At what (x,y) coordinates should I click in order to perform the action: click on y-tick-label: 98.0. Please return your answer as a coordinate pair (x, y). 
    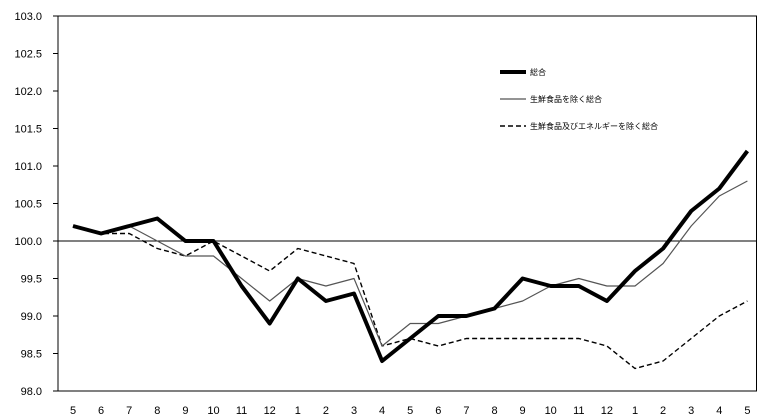
    Looking at the image, I should click on (31, 392).